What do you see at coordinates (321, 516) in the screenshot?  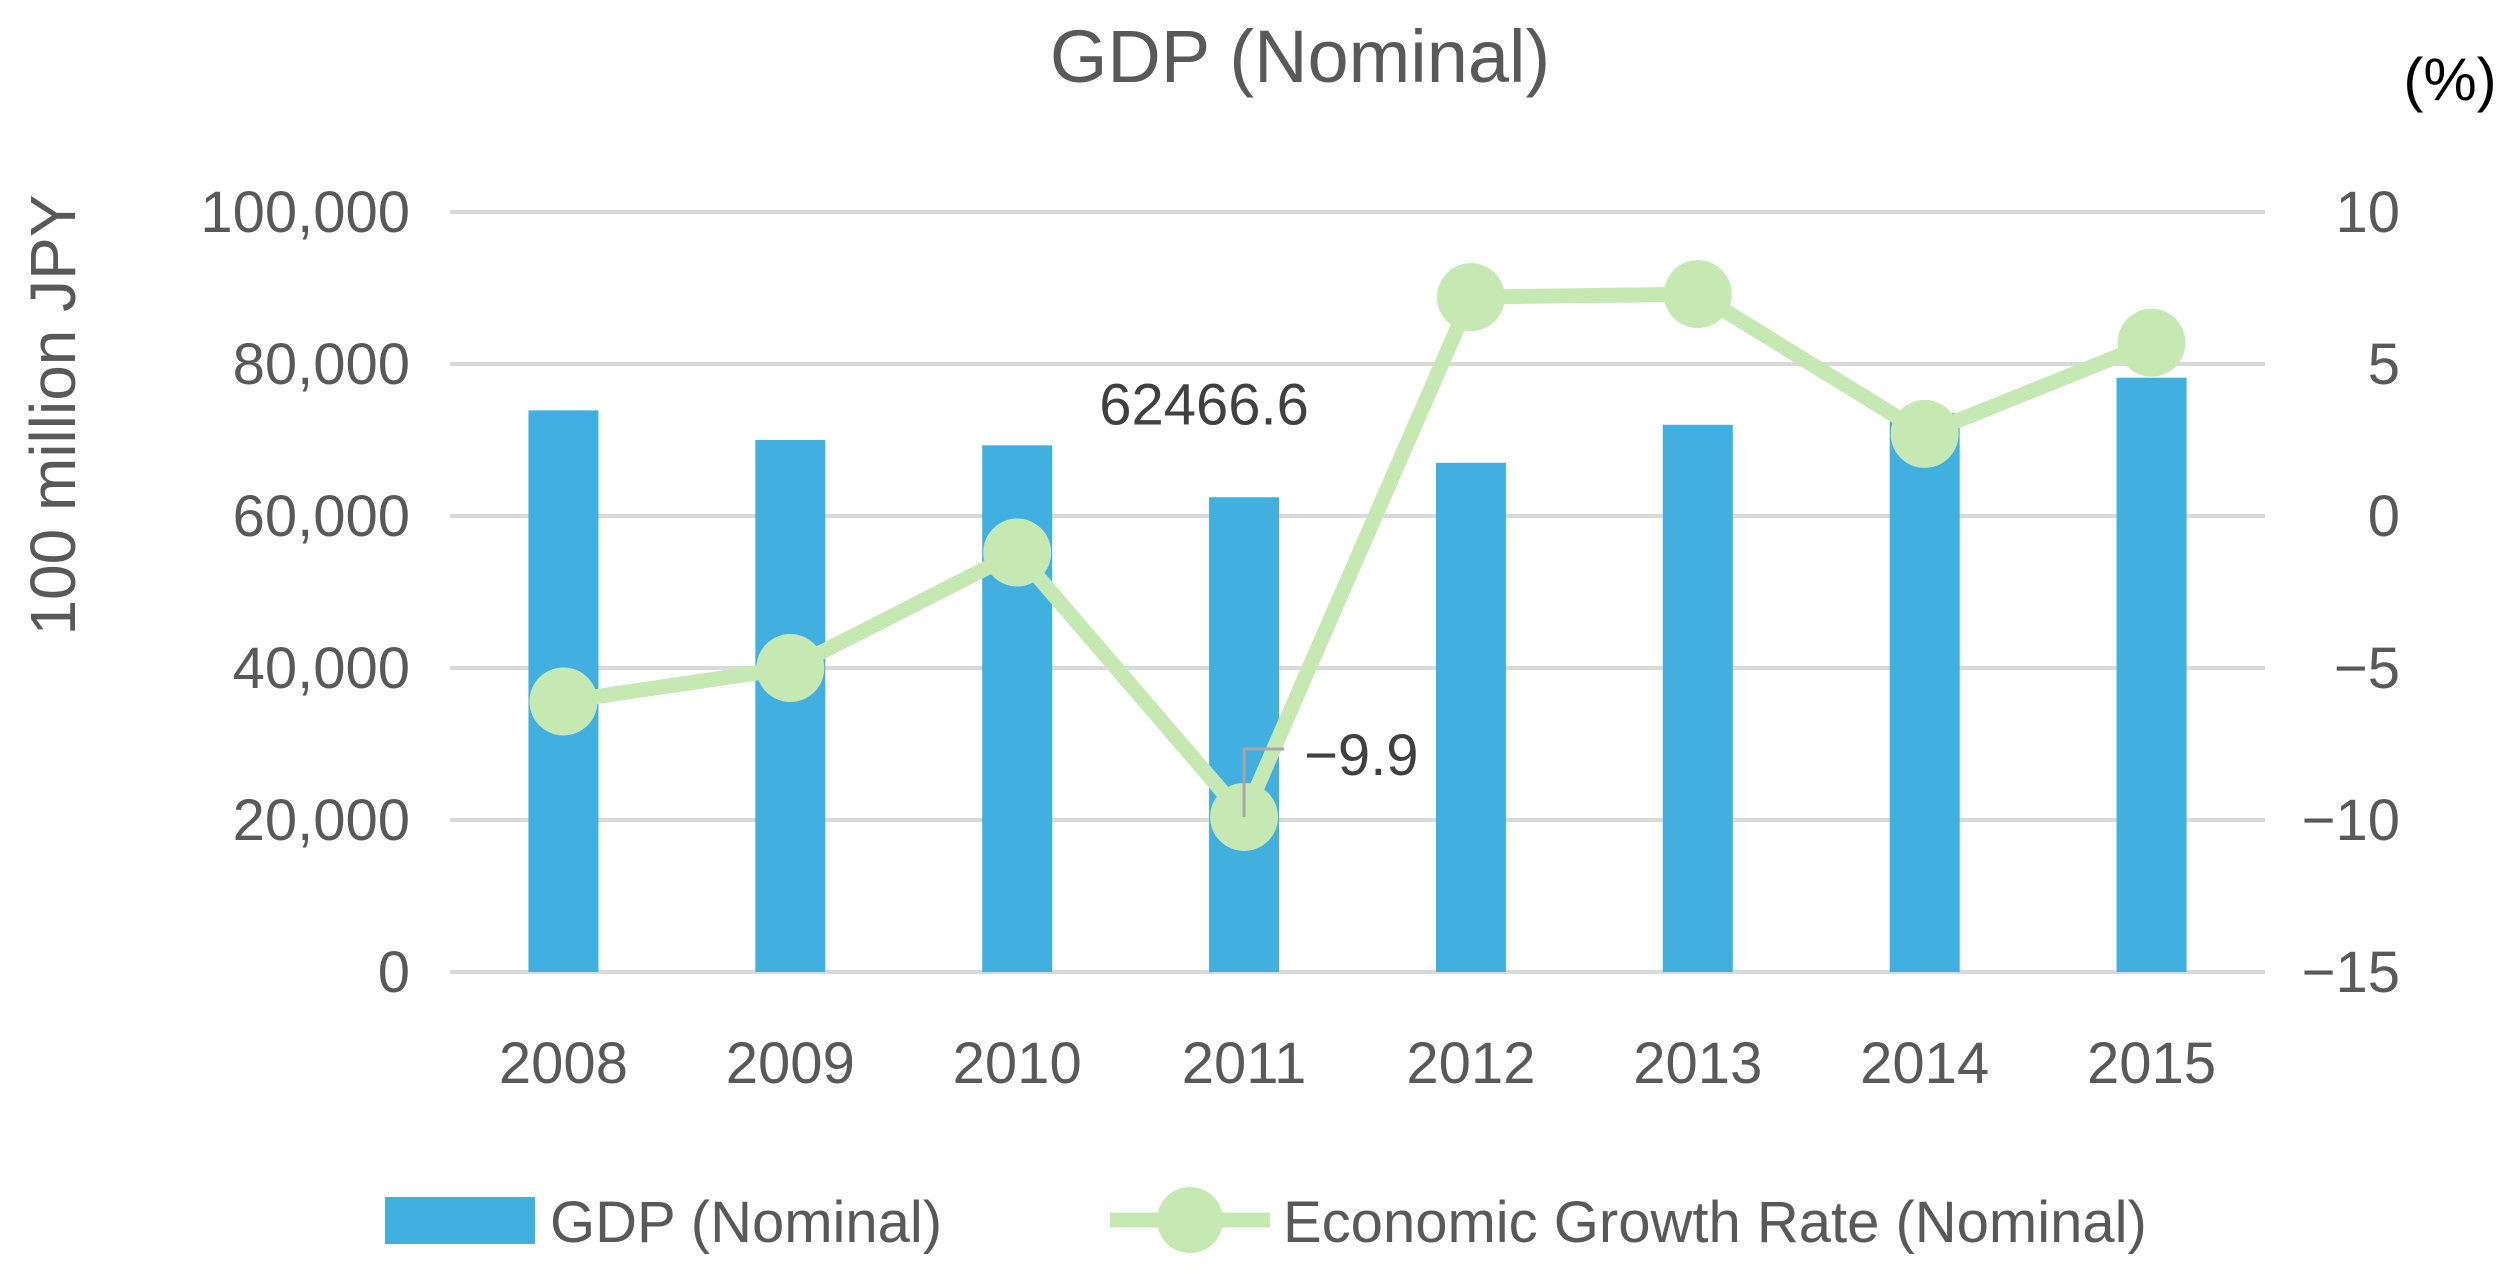 I see `y-left-tick-label: 60,000` at bounding box center [321, 516].